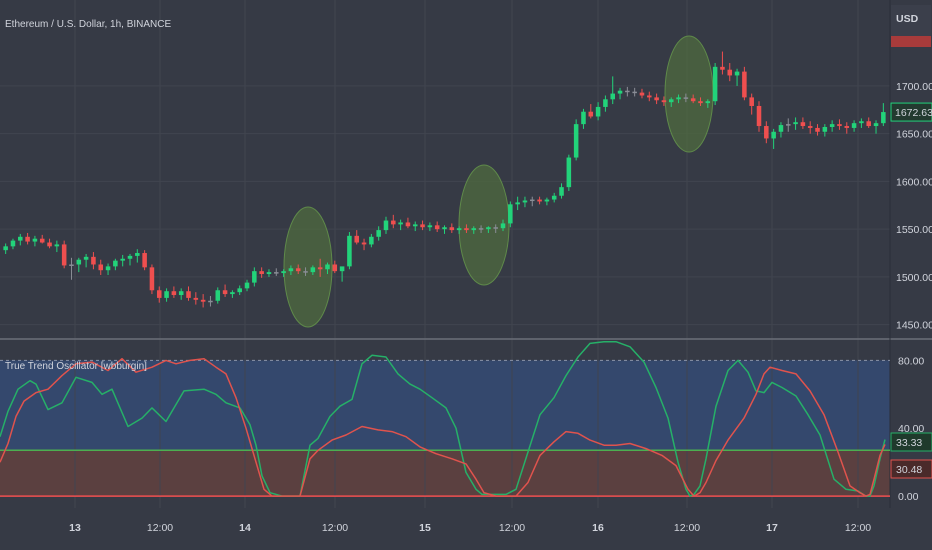  I want to click on indicator-title: True Trend Oscillator [wbburgin], so click(76, 366).